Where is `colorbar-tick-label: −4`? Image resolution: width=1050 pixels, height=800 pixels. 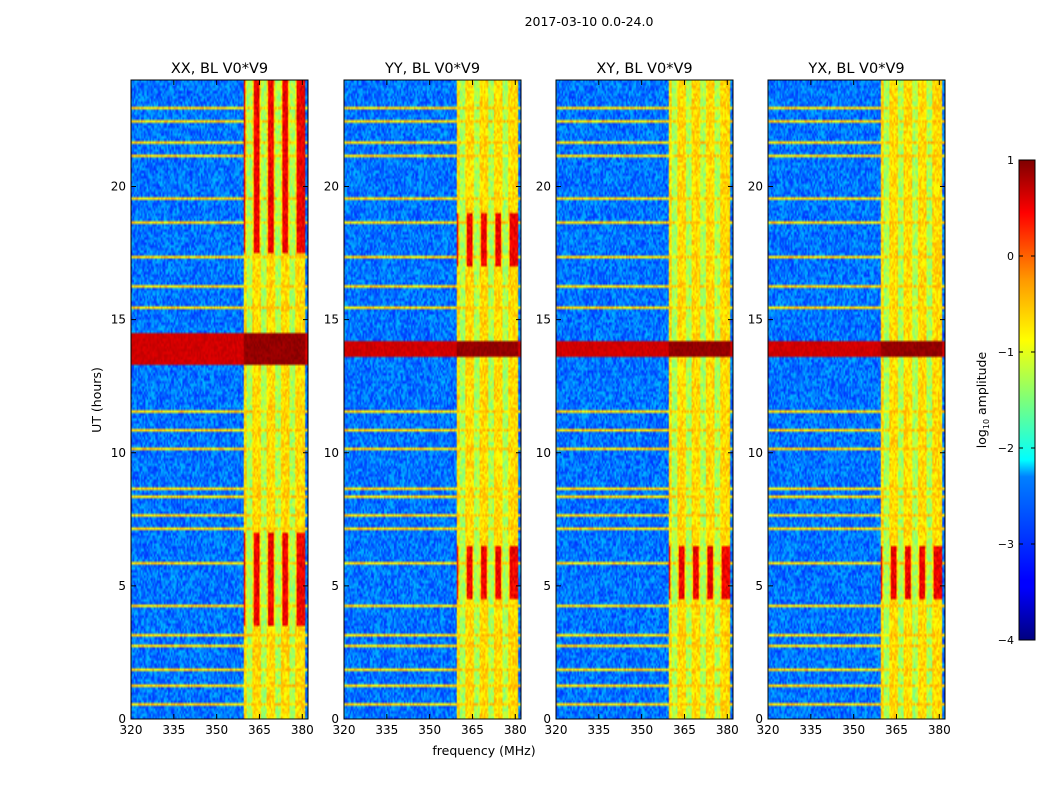
colorbar-tick-label: −4 is located at coordinates (1006, 640).